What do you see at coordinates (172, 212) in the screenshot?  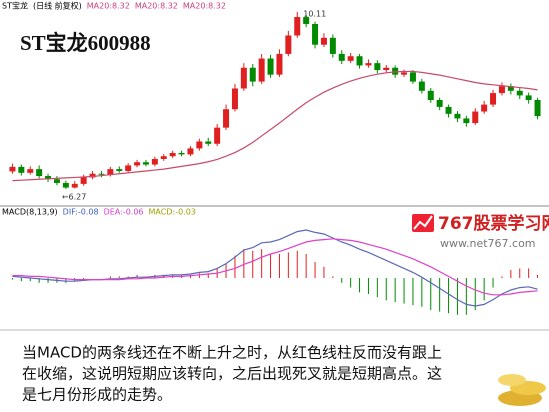 I see `macd-title: MACD:-0.03` at bounding box center [172, 212].